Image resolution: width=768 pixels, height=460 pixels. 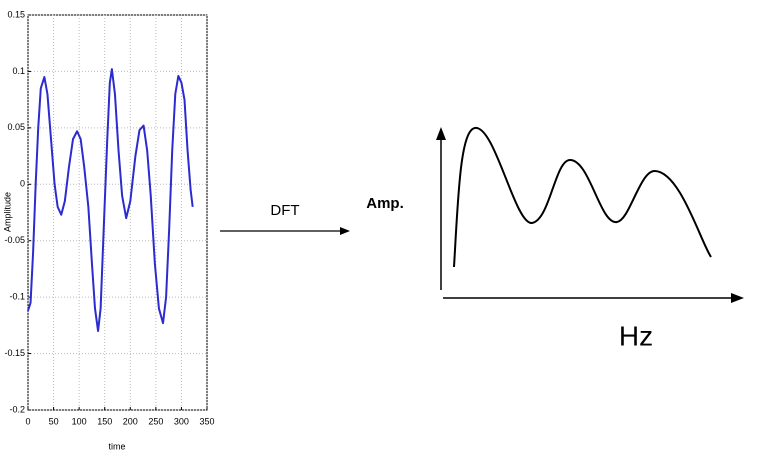 What do you see at coordinates (130, 421) in the screenshot?
I see `x-tick-label: 200` at bounding box center [130, 421].